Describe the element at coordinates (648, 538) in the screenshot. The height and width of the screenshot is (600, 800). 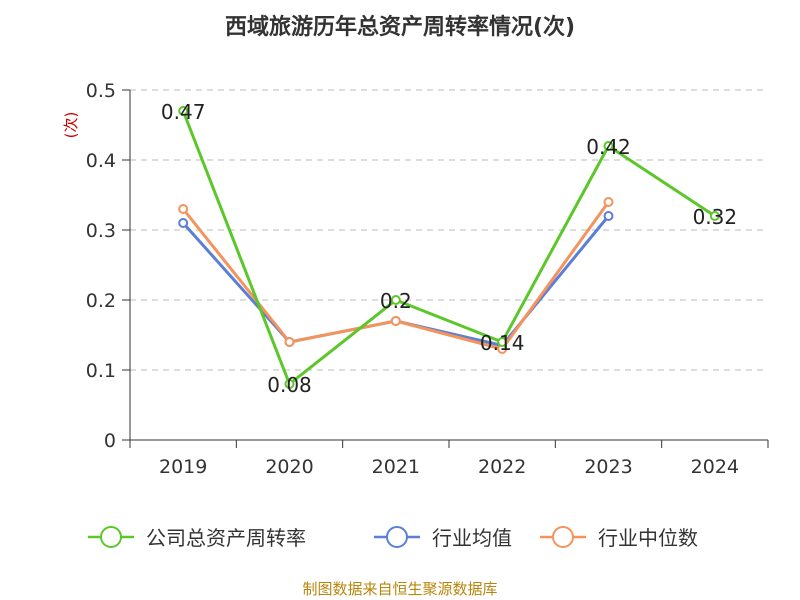
I see `legend-label: 行业中位数` at that location.